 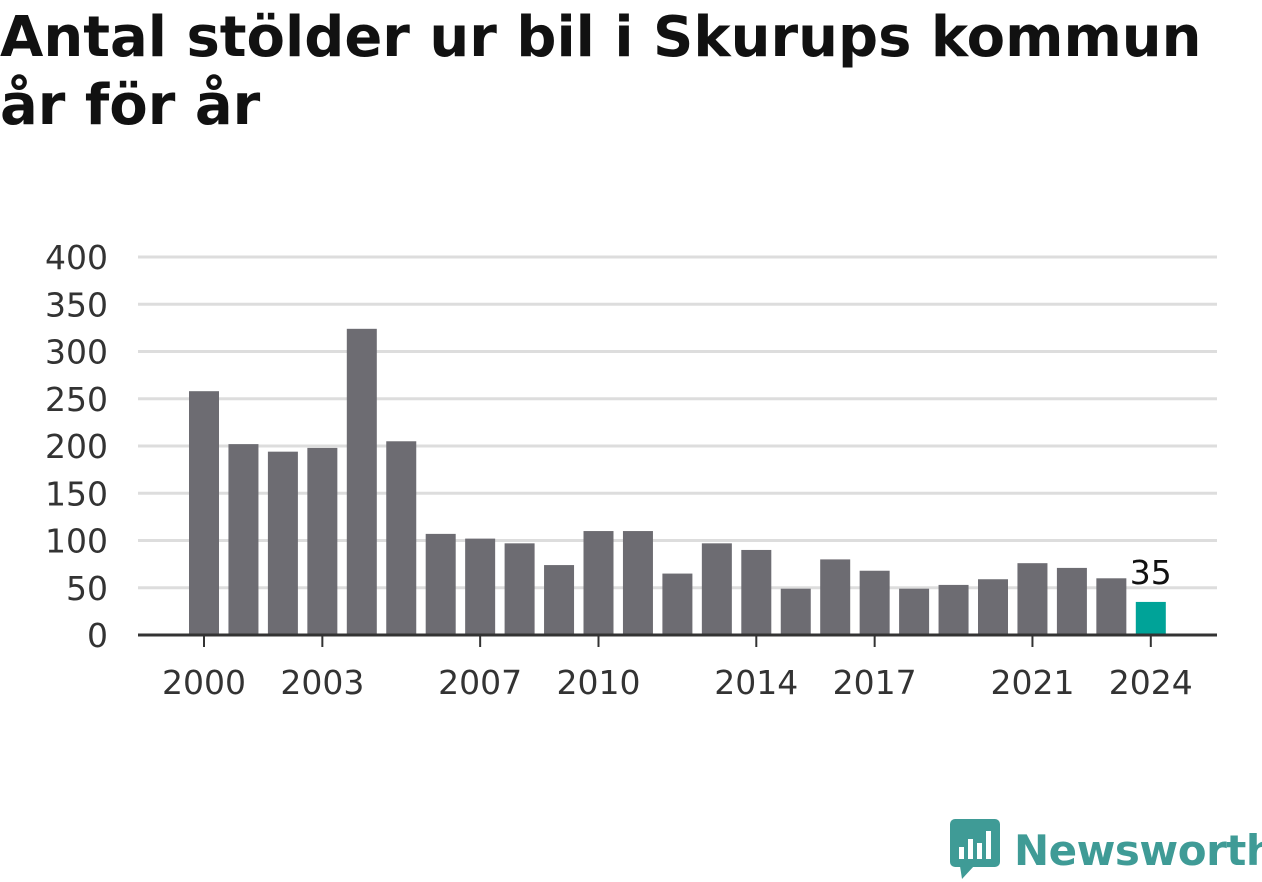 I want to click on bar-2011, so click(x=637, y=583).